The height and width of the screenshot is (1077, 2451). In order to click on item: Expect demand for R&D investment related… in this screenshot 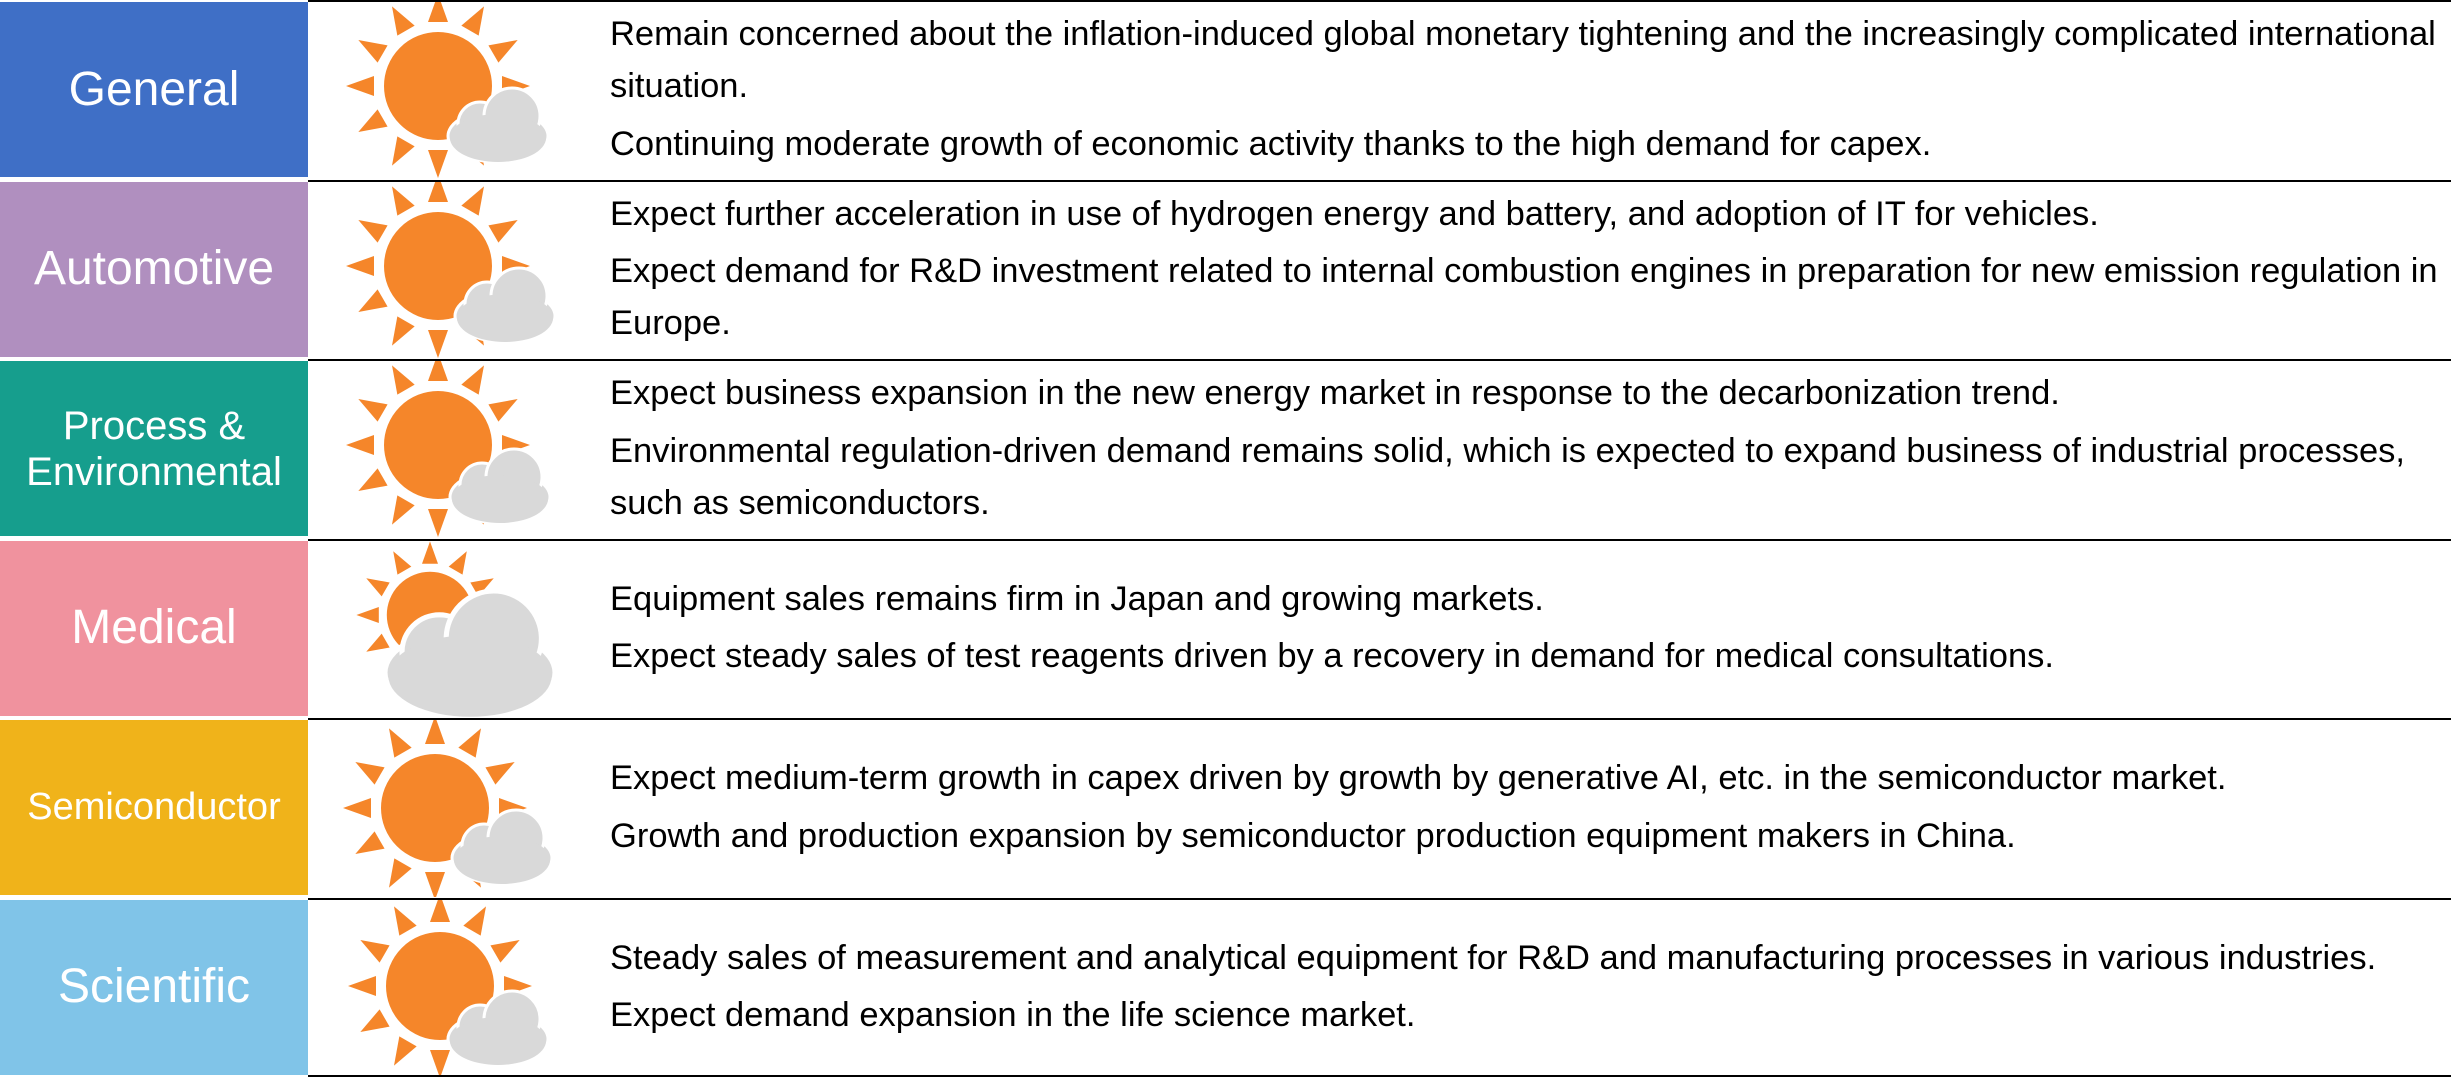, I will do `click(1524, 297)`.